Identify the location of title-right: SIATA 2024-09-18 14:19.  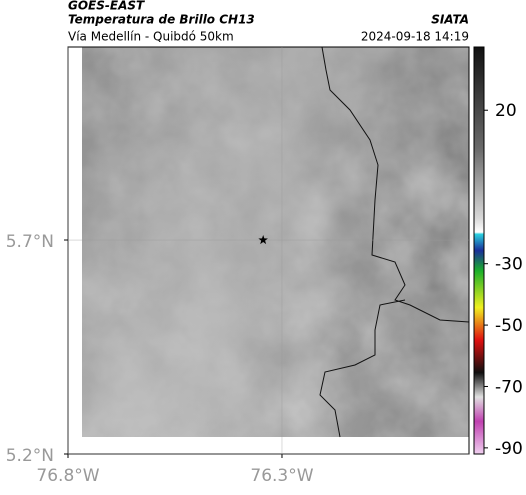
(415, 28).